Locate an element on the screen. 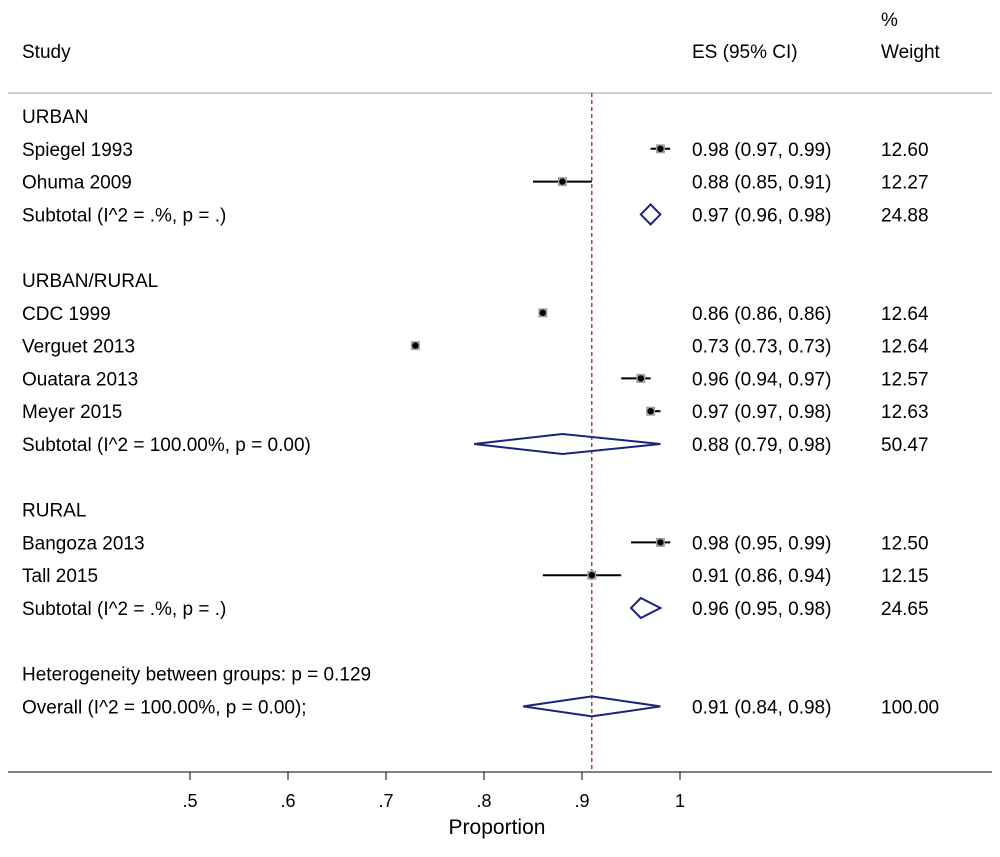  row-label: URBAN/RURAL is located at coordinates (90, 281).